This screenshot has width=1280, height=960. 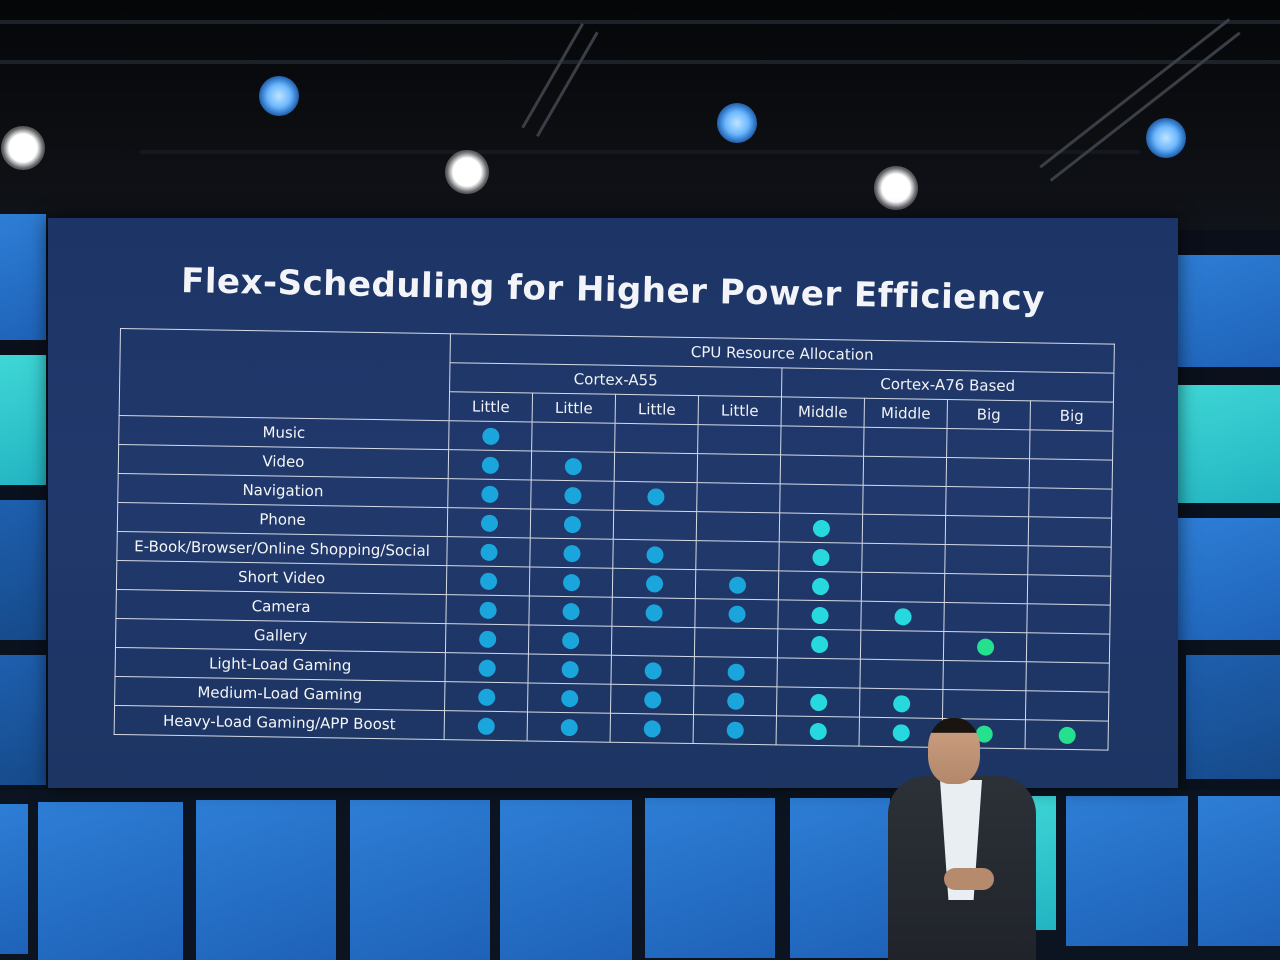 What do you see at coordinates (1072, 416) in the screenshot?
I see `core-header: Big` at bounding box center [1072, 416].